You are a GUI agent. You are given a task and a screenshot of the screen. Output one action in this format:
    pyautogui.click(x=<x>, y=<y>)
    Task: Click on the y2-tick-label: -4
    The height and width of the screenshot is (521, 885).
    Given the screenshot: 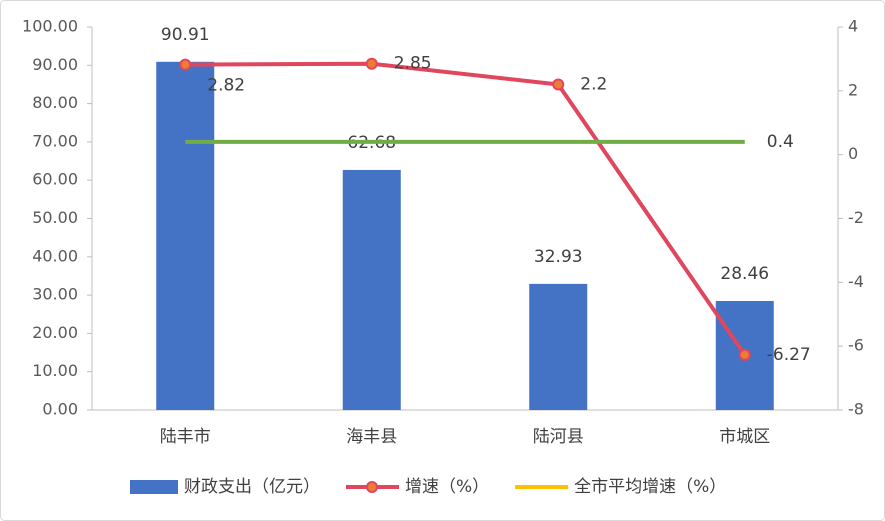 What is the action you would take?
    pyautogui.click(x=856, y=281)
    